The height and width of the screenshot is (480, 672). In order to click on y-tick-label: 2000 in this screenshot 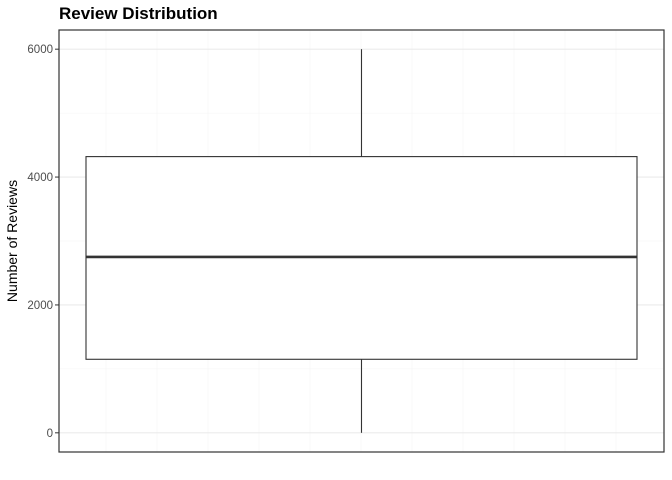, I will do `click(40, 306)`.